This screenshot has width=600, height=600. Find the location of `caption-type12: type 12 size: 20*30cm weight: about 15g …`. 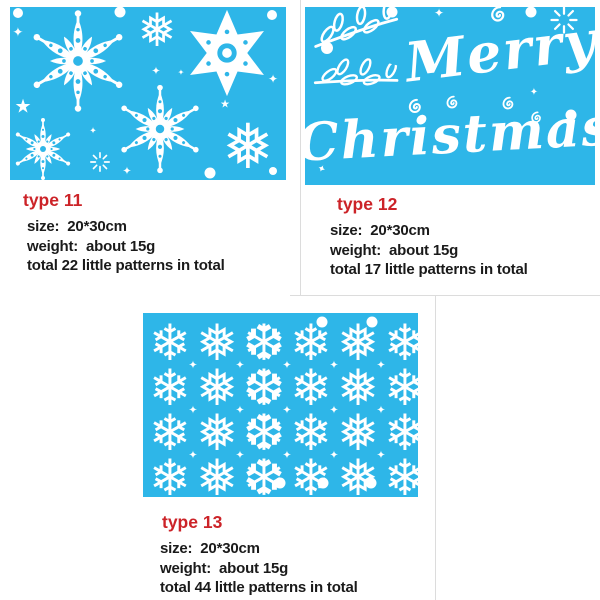

caption-type12: type 12 size: 20*30cm weight: about 15g … is located at coordinates (429, 237).